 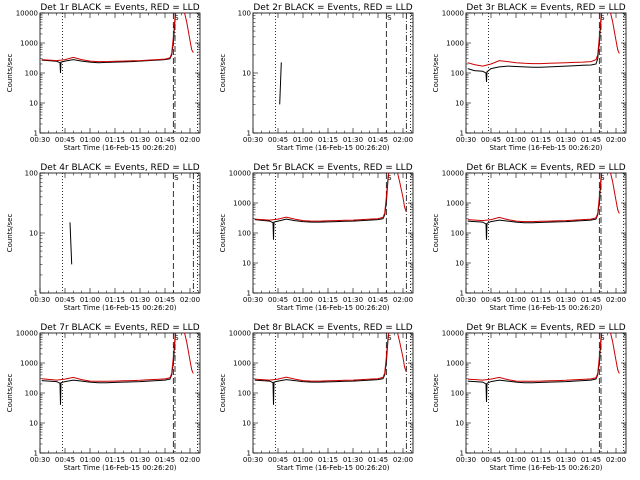 What do you see at coordinates (332, 8) in the screenshot?
I see `chart-title: Det 2r BLACK = Events, RED = LLD` at bounding box center [332, 8].